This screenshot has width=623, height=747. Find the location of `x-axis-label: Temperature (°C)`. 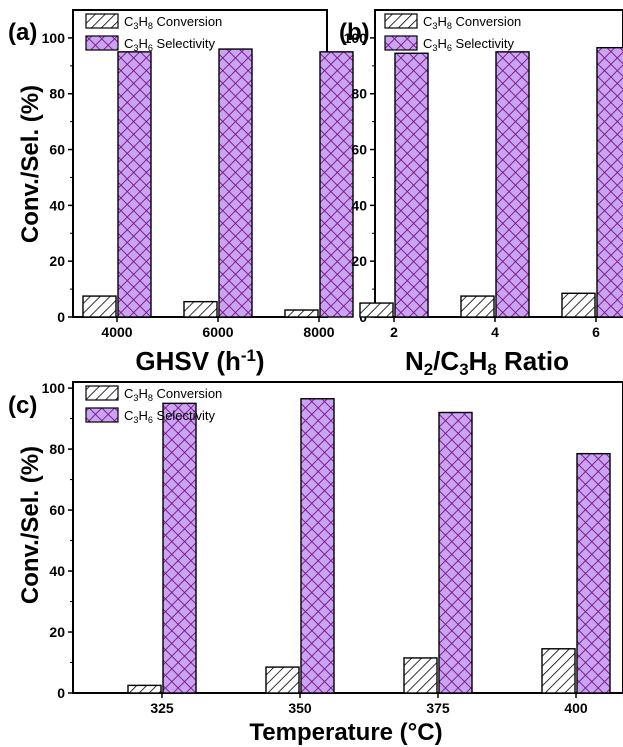

x-axis-label: Temperature (°C) is located at coordinates (345, 732).